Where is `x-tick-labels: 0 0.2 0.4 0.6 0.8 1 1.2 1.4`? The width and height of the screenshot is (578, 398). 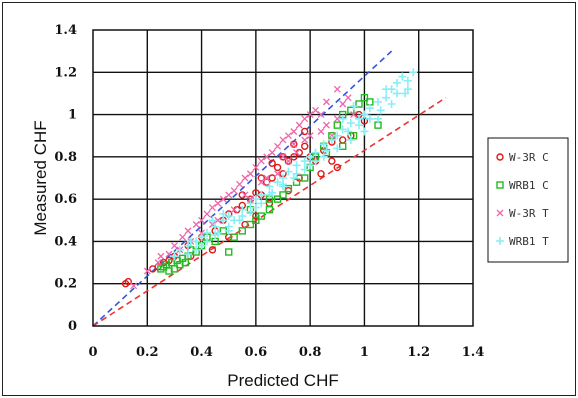 x-tick-labels: 0 0.2 0.4 0.6 0.8 1 1.2 1.4 is located at coordinates (286, 352).